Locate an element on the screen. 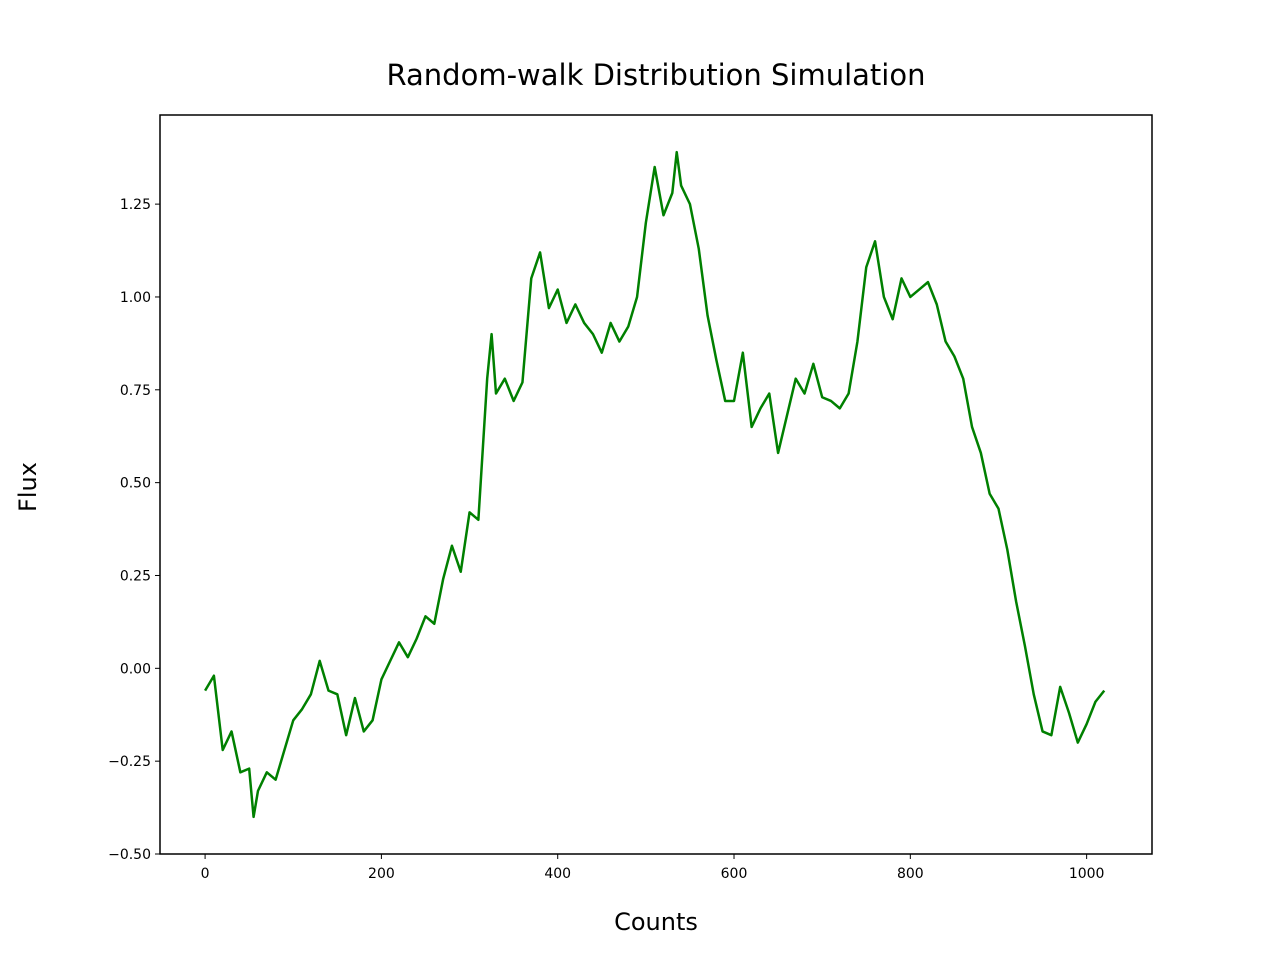  x-tick-label: 1000 is located at coordinates (1087, 874).